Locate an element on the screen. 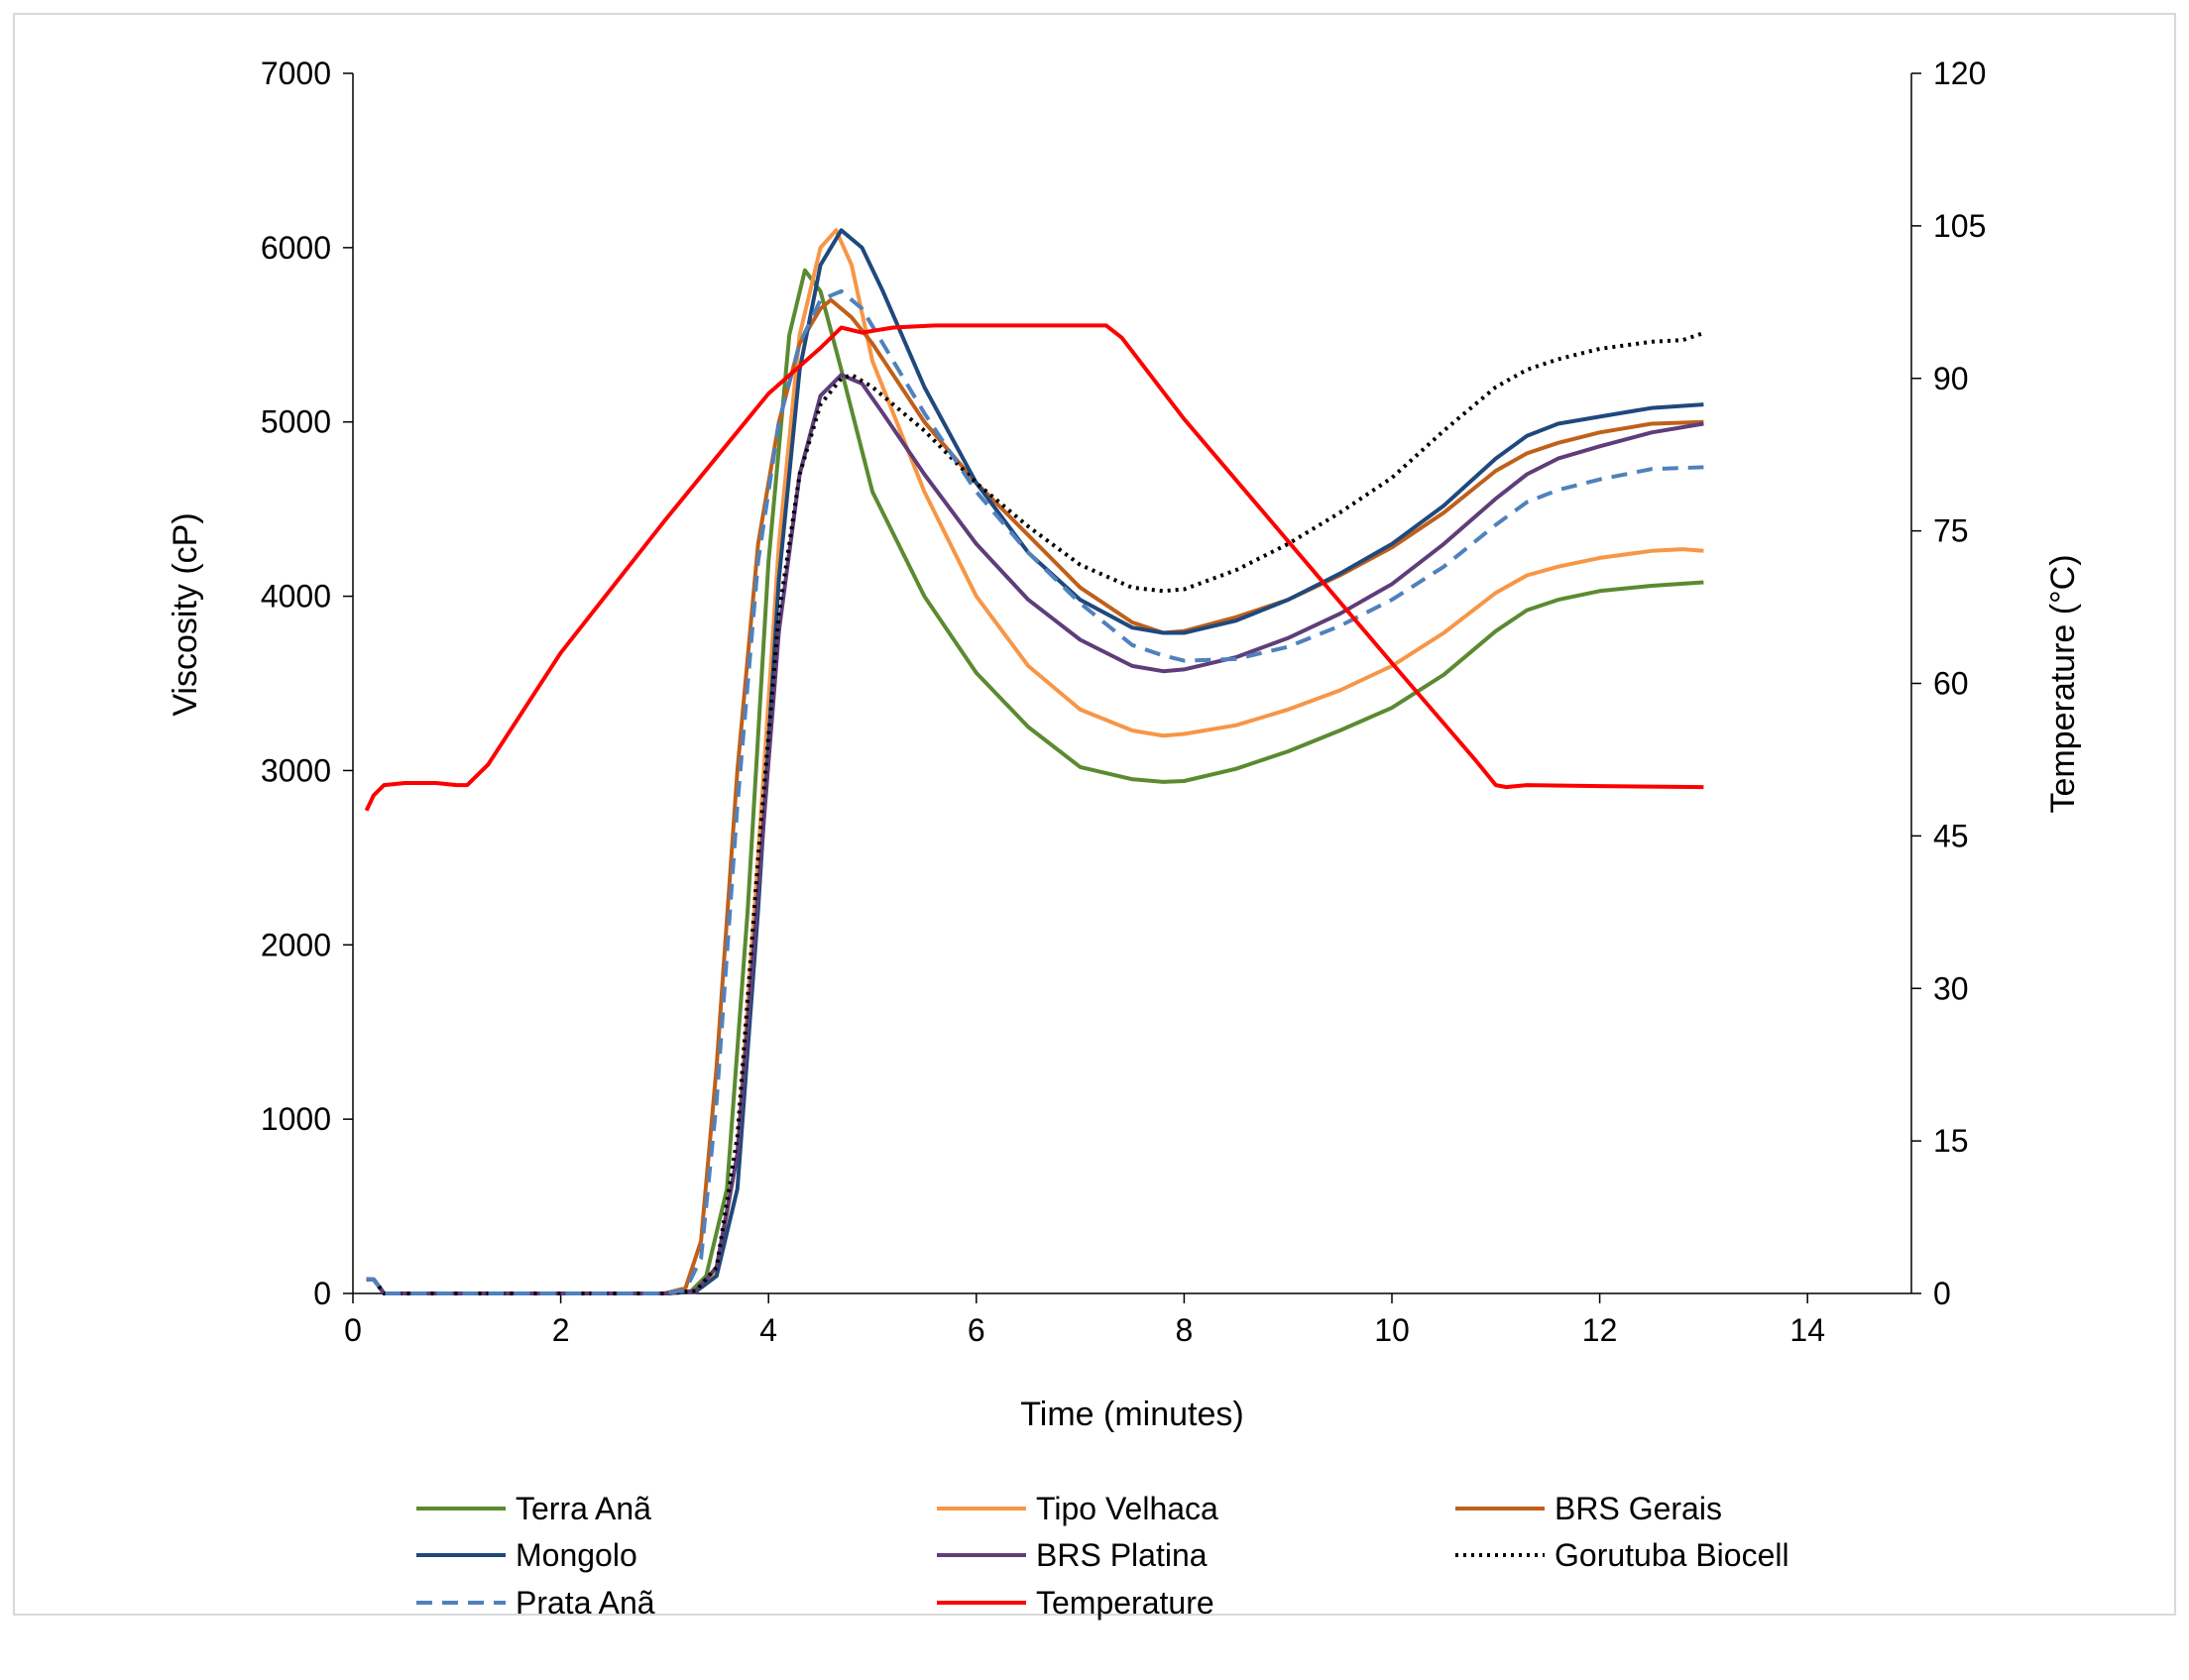 The image size is (2189, 1680). y2-tick-label: 105 is located at coordinates (1959, 226).